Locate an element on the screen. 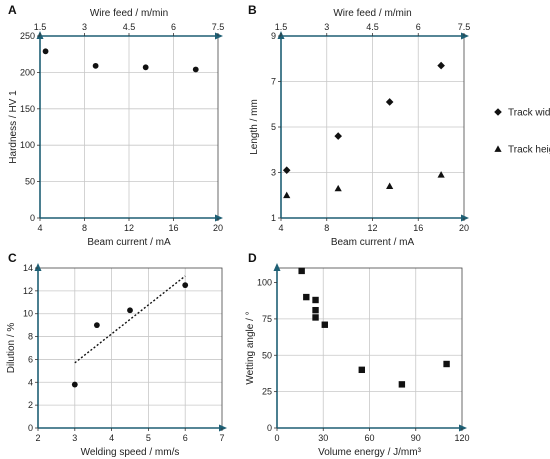 Image resolution: width=550 pixels, height=459 pixels. x-axis-title: Volume energy / J/mm³ is located at coordinates (369, 452).